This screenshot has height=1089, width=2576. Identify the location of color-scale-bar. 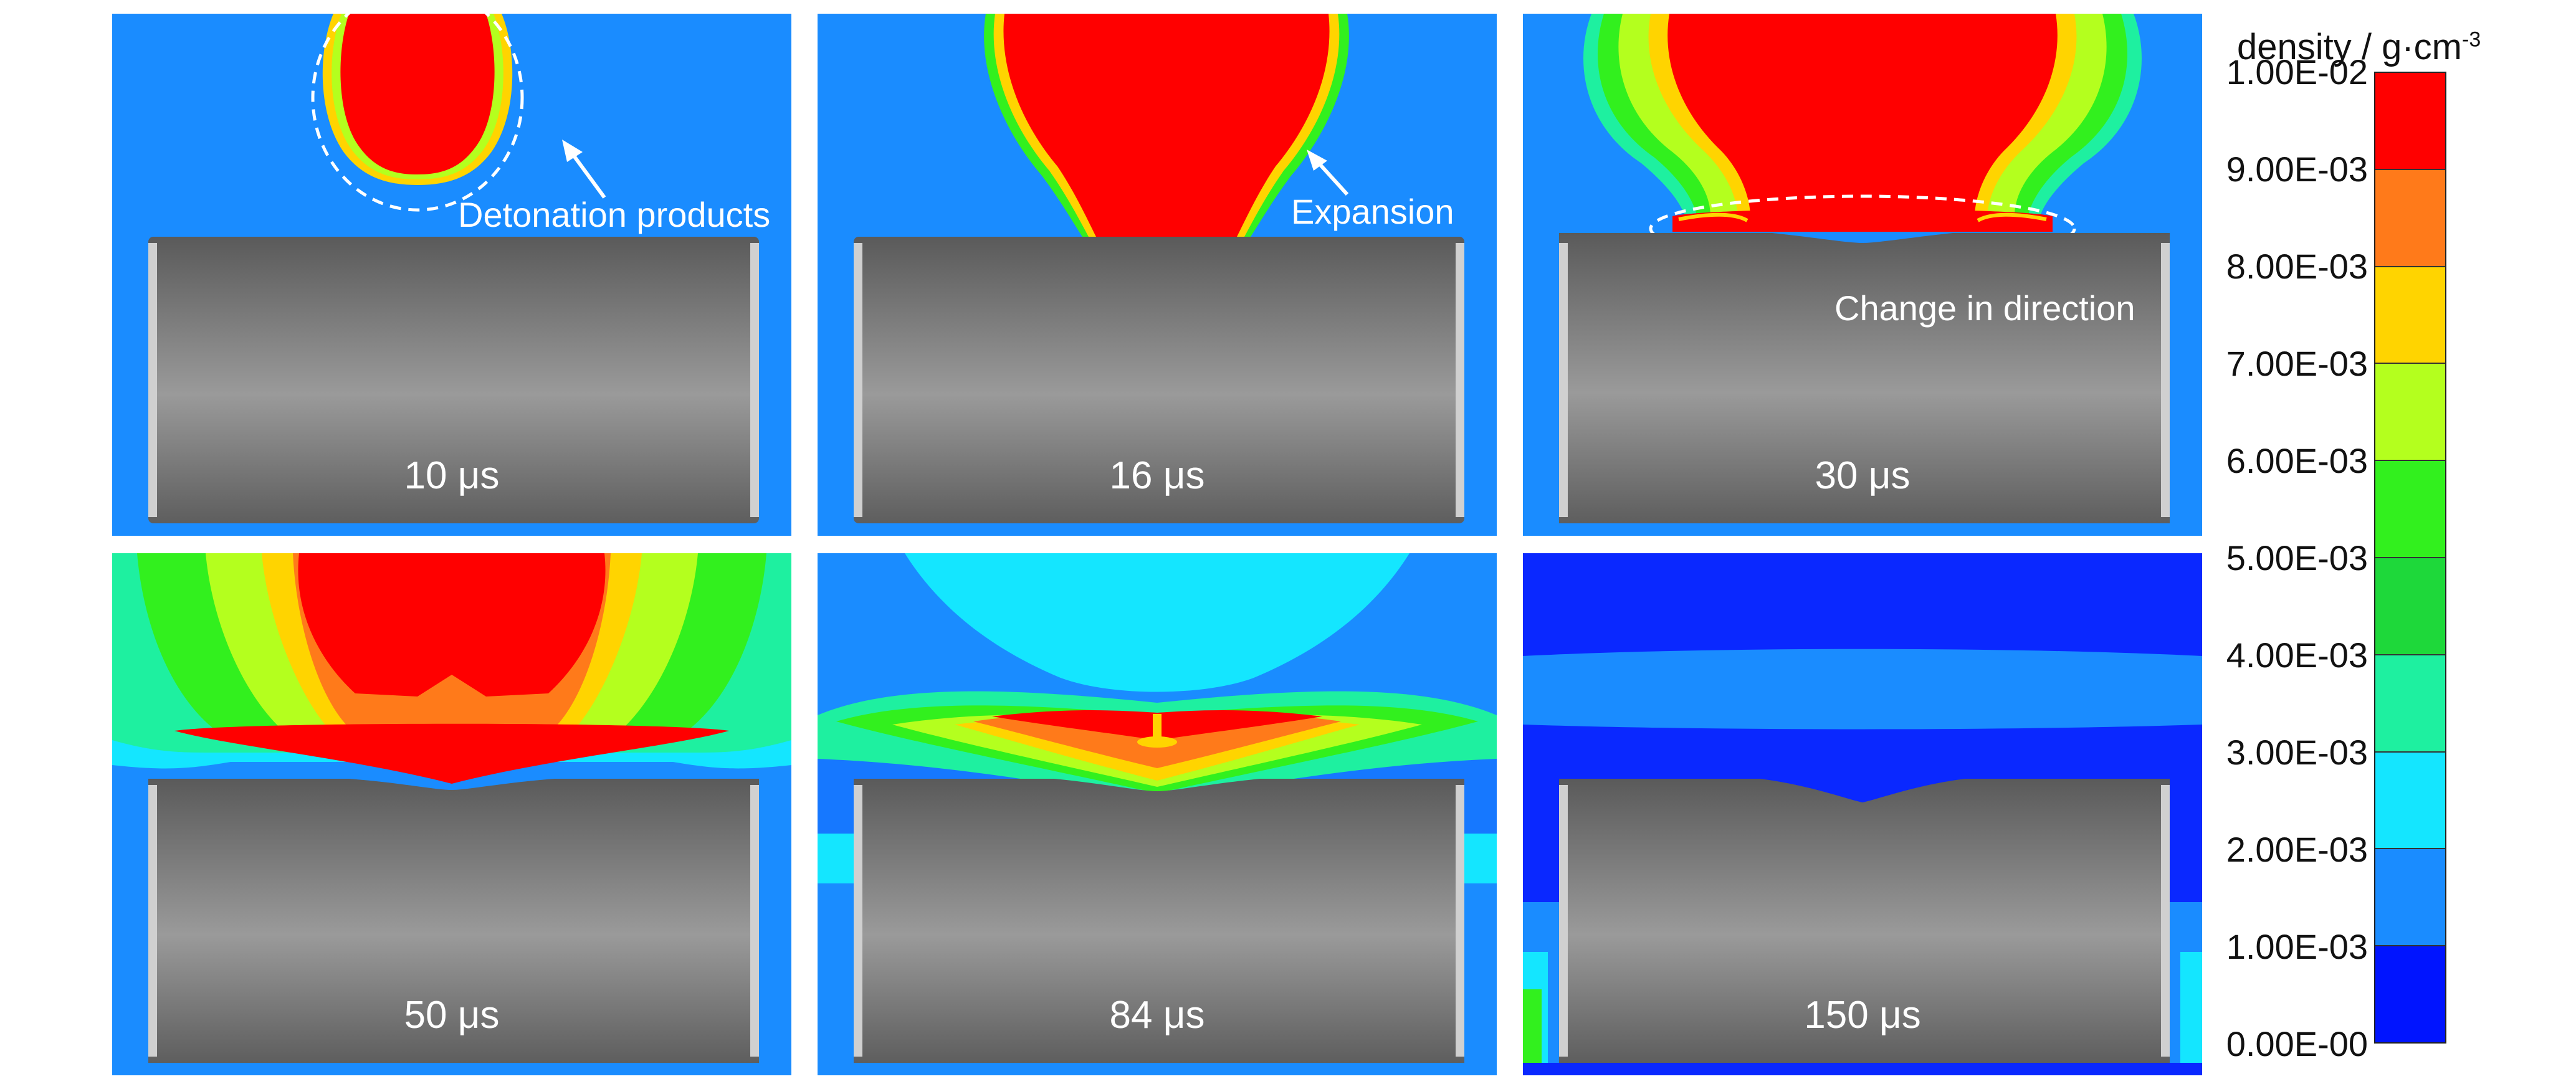
(2410, 558).